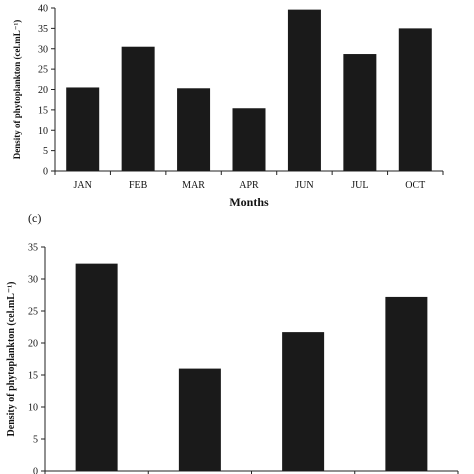 This screenshot has width=474, height=474. Describe the element at coordinates (83, 185) in the screenshot. I see `chart0-x-tick-label: JAN` at that location.